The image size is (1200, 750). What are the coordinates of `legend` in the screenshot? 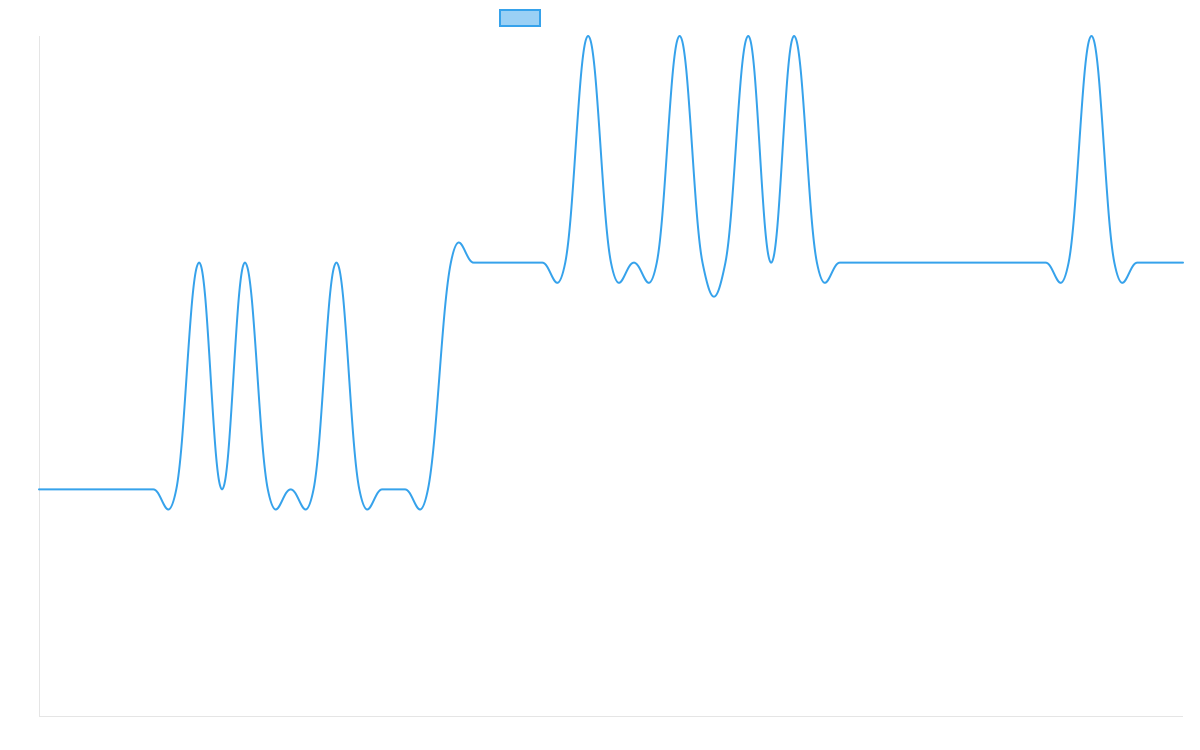 It's located at (520, 18).